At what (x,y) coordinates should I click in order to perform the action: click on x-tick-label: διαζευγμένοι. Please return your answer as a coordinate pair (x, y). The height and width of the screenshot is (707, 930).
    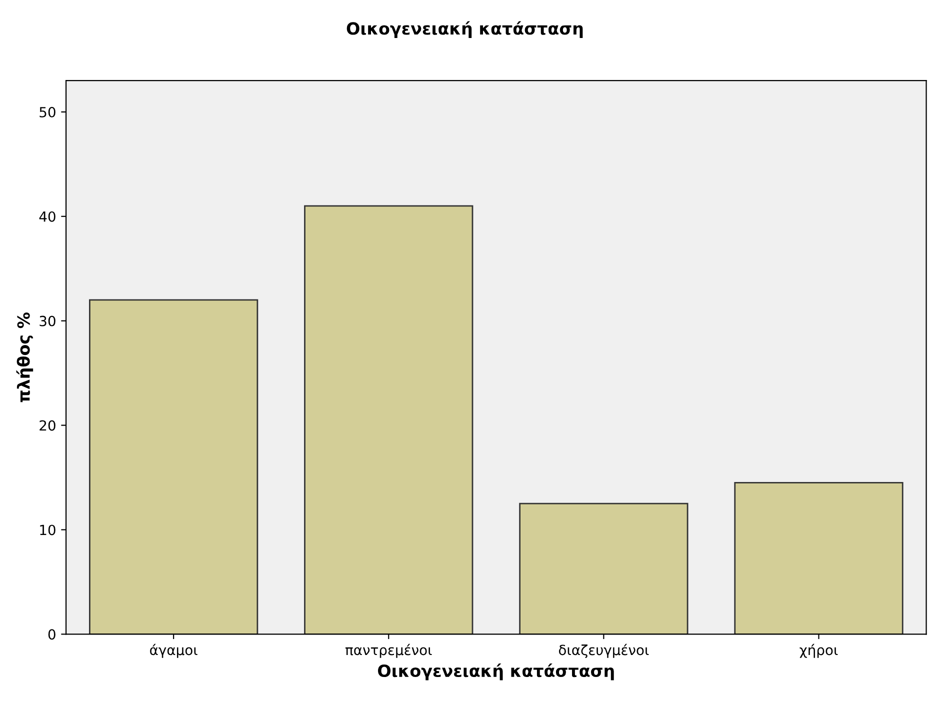
    Looking at the image, I should click on (603, 651).